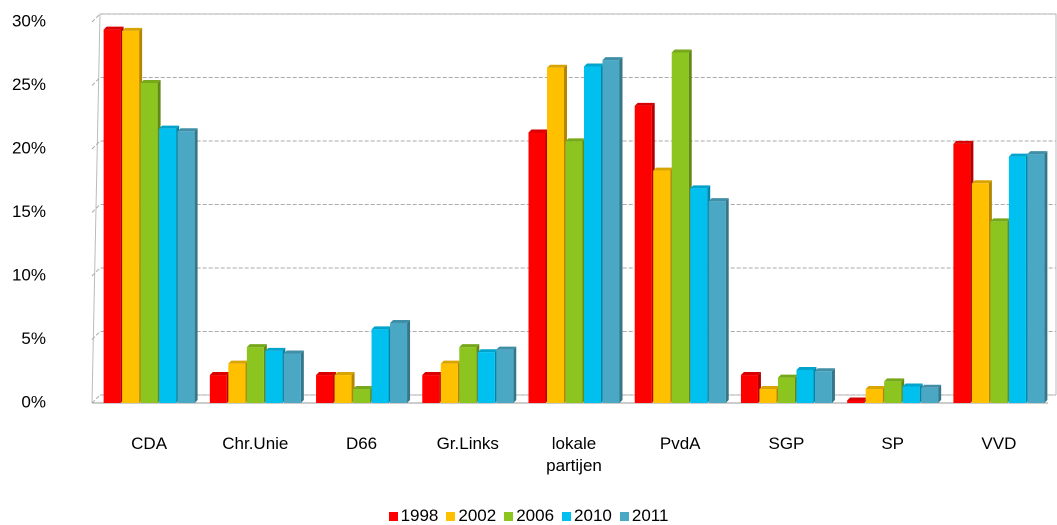 This screenshot has width=1057, height=525. I want to click on y-tick-label: 10%, so click(29, 274).